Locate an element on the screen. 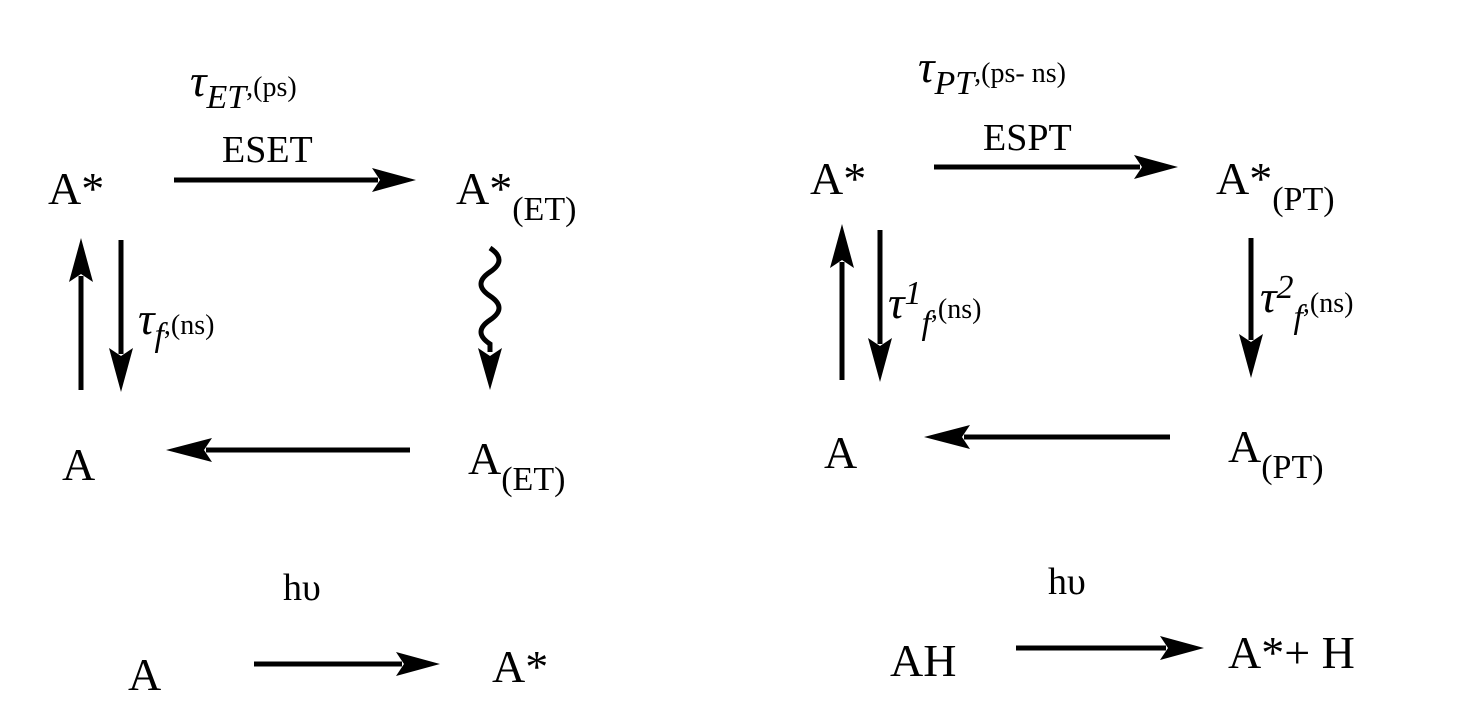 This screenshot has height=716, width=1464. left-eset-label: ESET is located at coordinates (267, 150).